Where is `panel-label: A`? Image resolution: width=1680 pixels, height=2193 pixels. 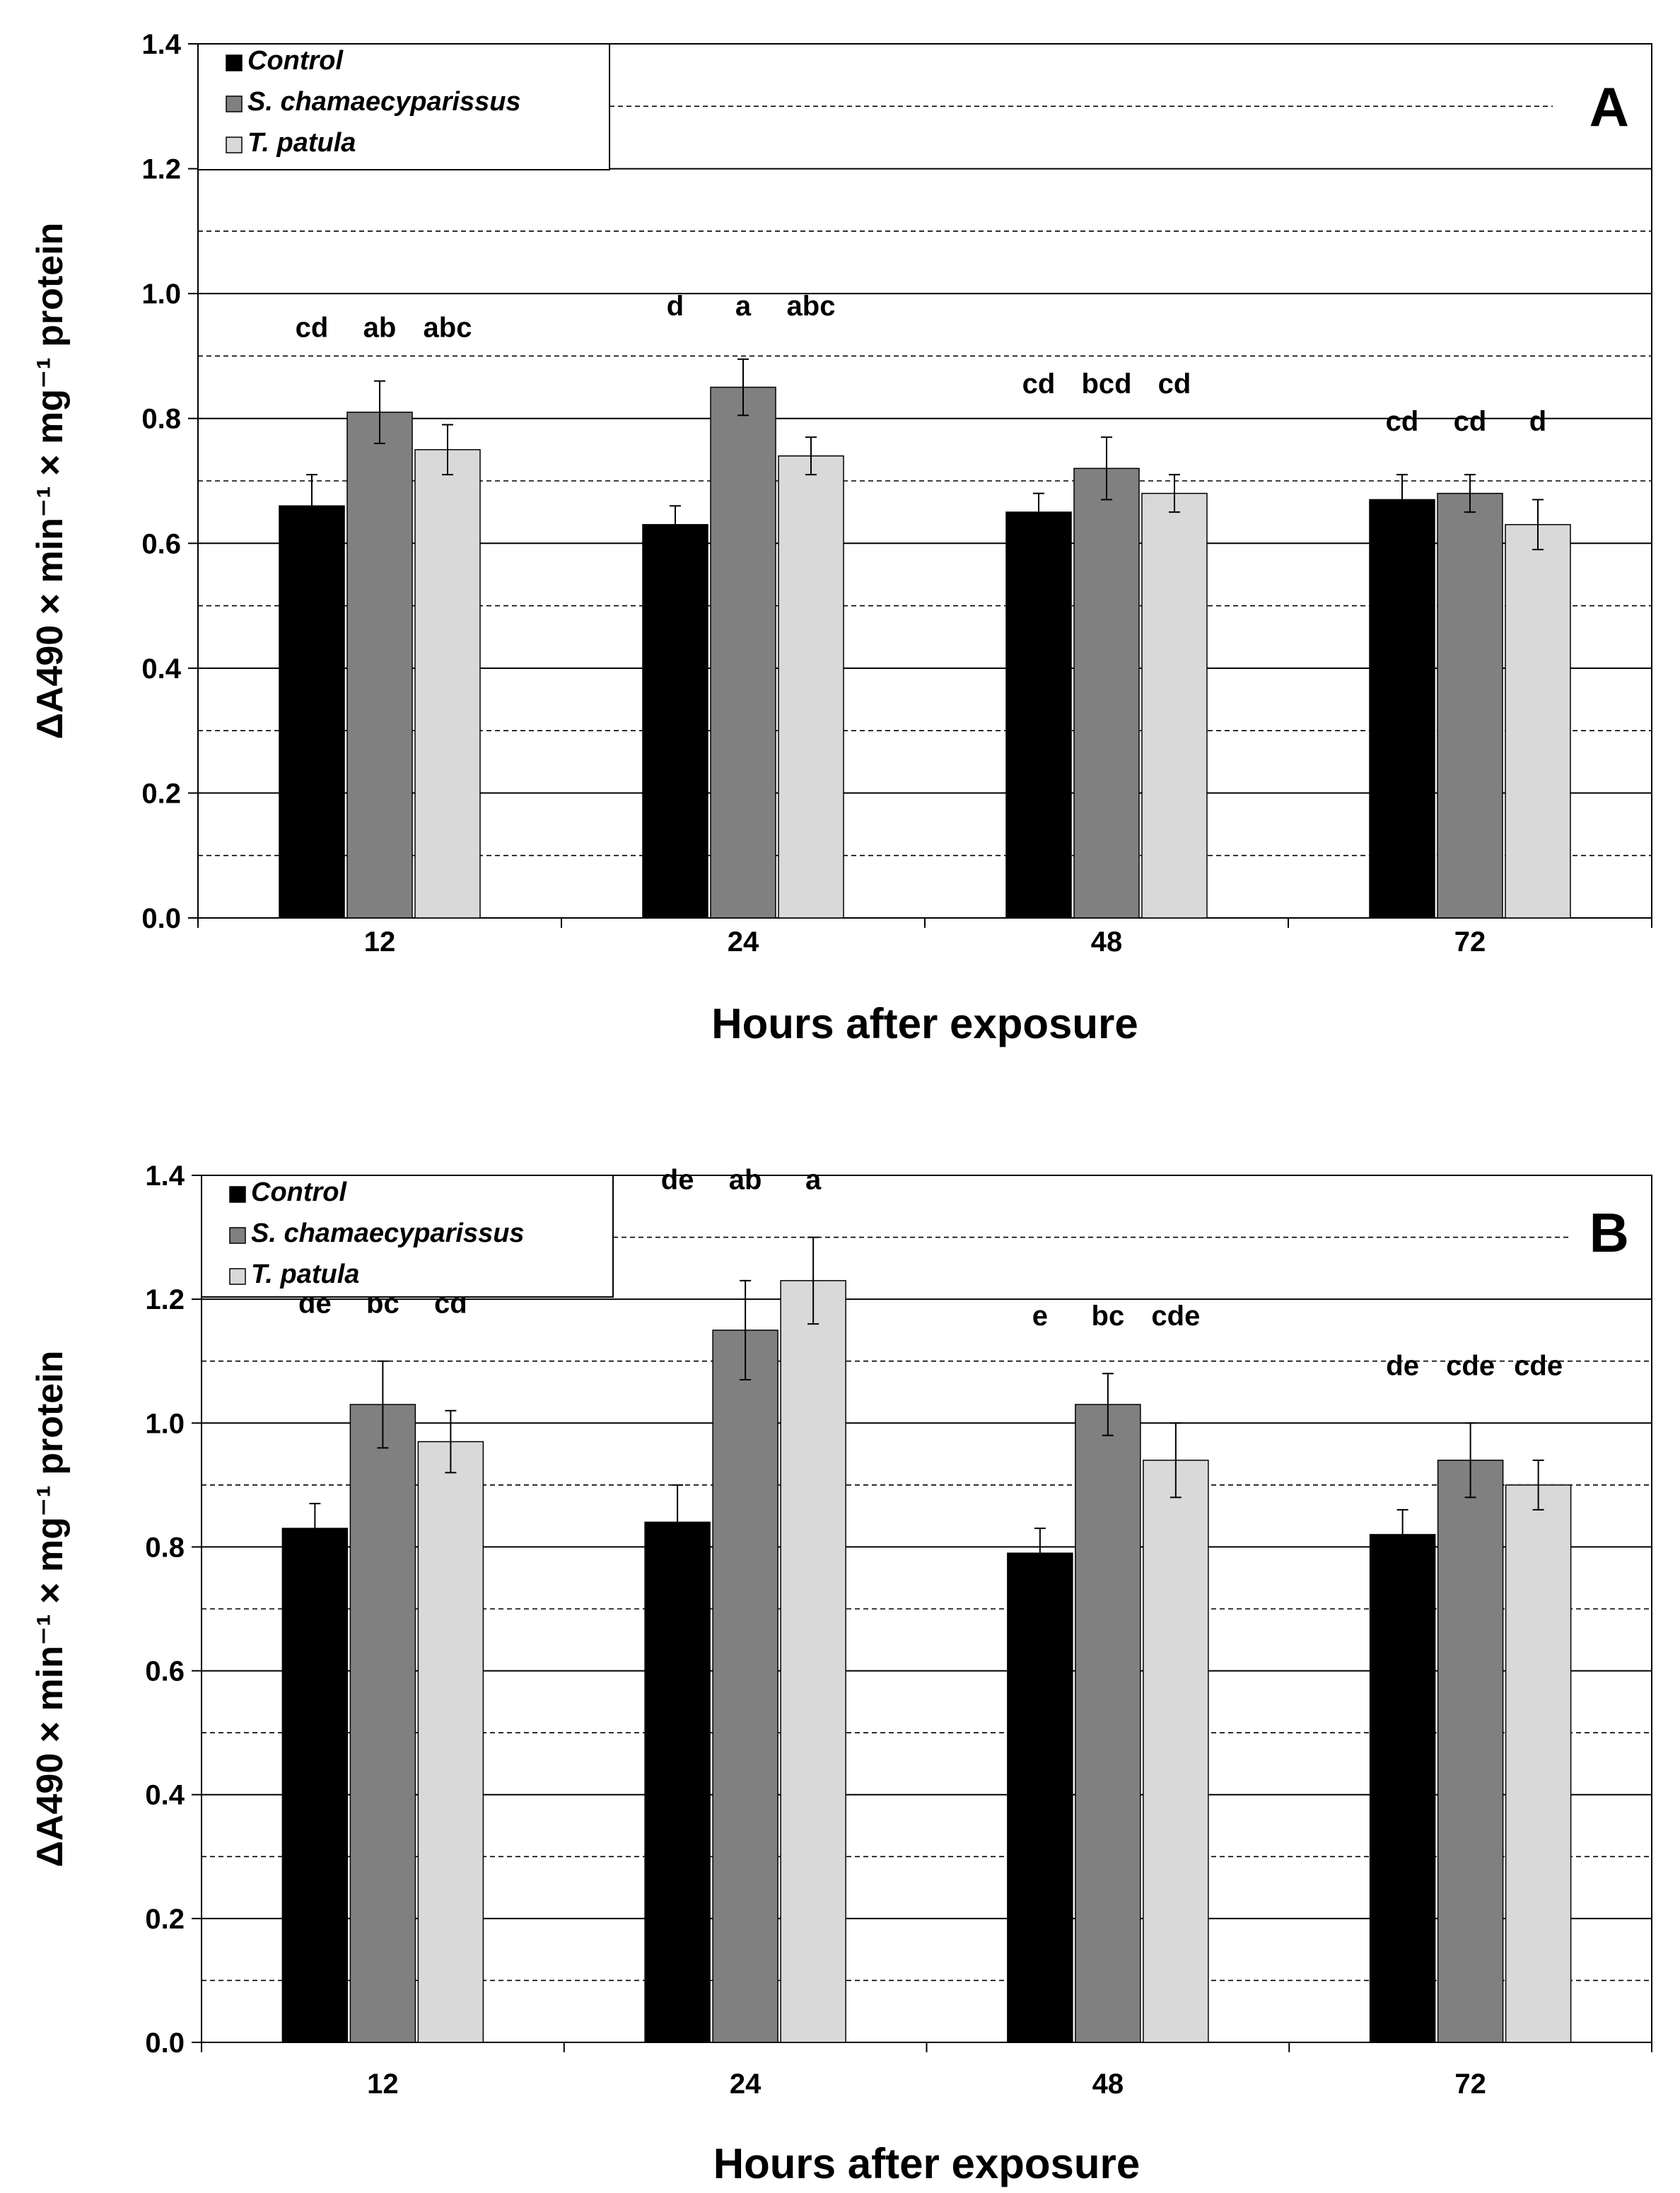 panel-label: A is located at coordinates (1609, 107).